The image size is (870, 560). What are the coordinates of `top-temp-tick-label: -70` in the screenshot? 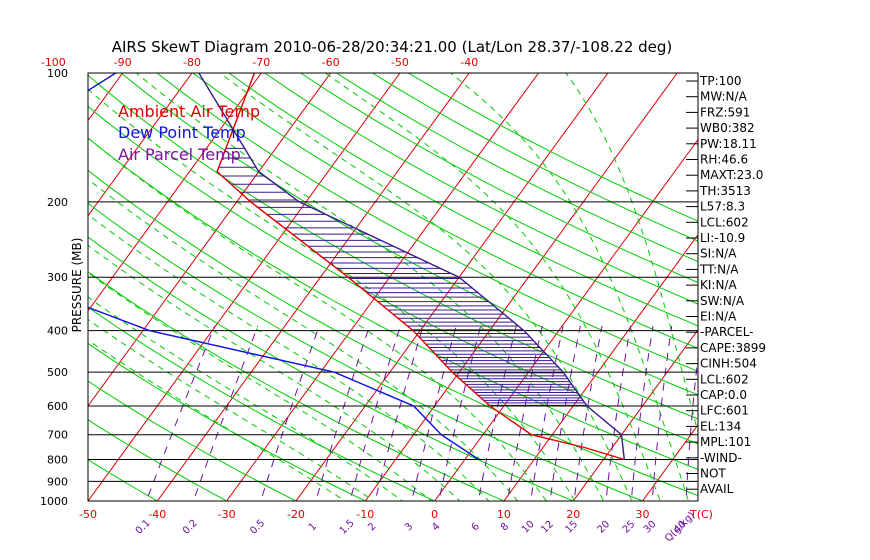 It's located at (261, 62).